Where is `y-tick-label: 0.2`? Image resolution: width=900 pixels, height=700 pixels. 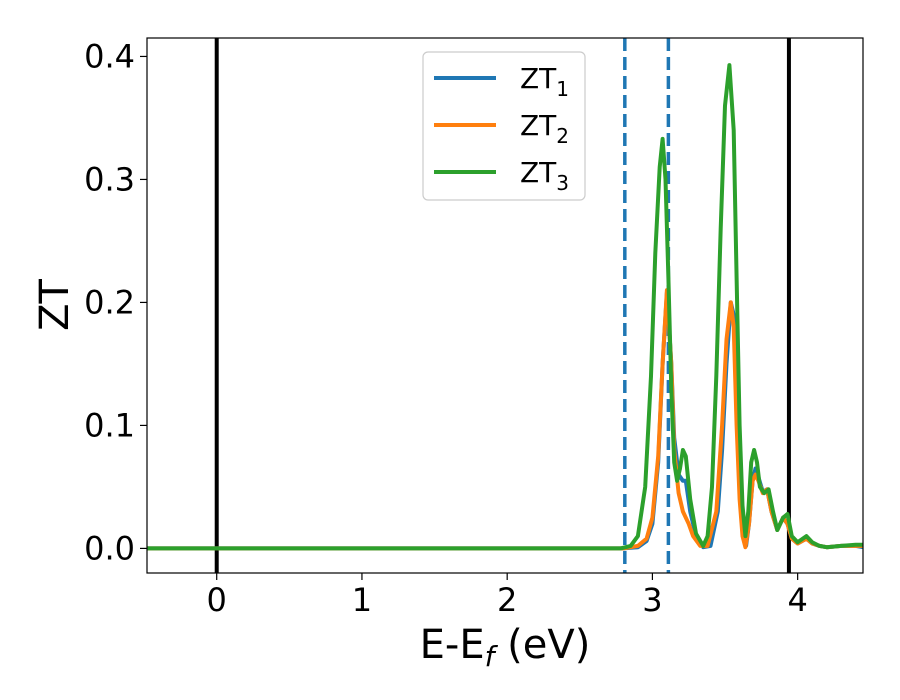 y-tick-label: 0.2 is located at coordinates (109, 302).